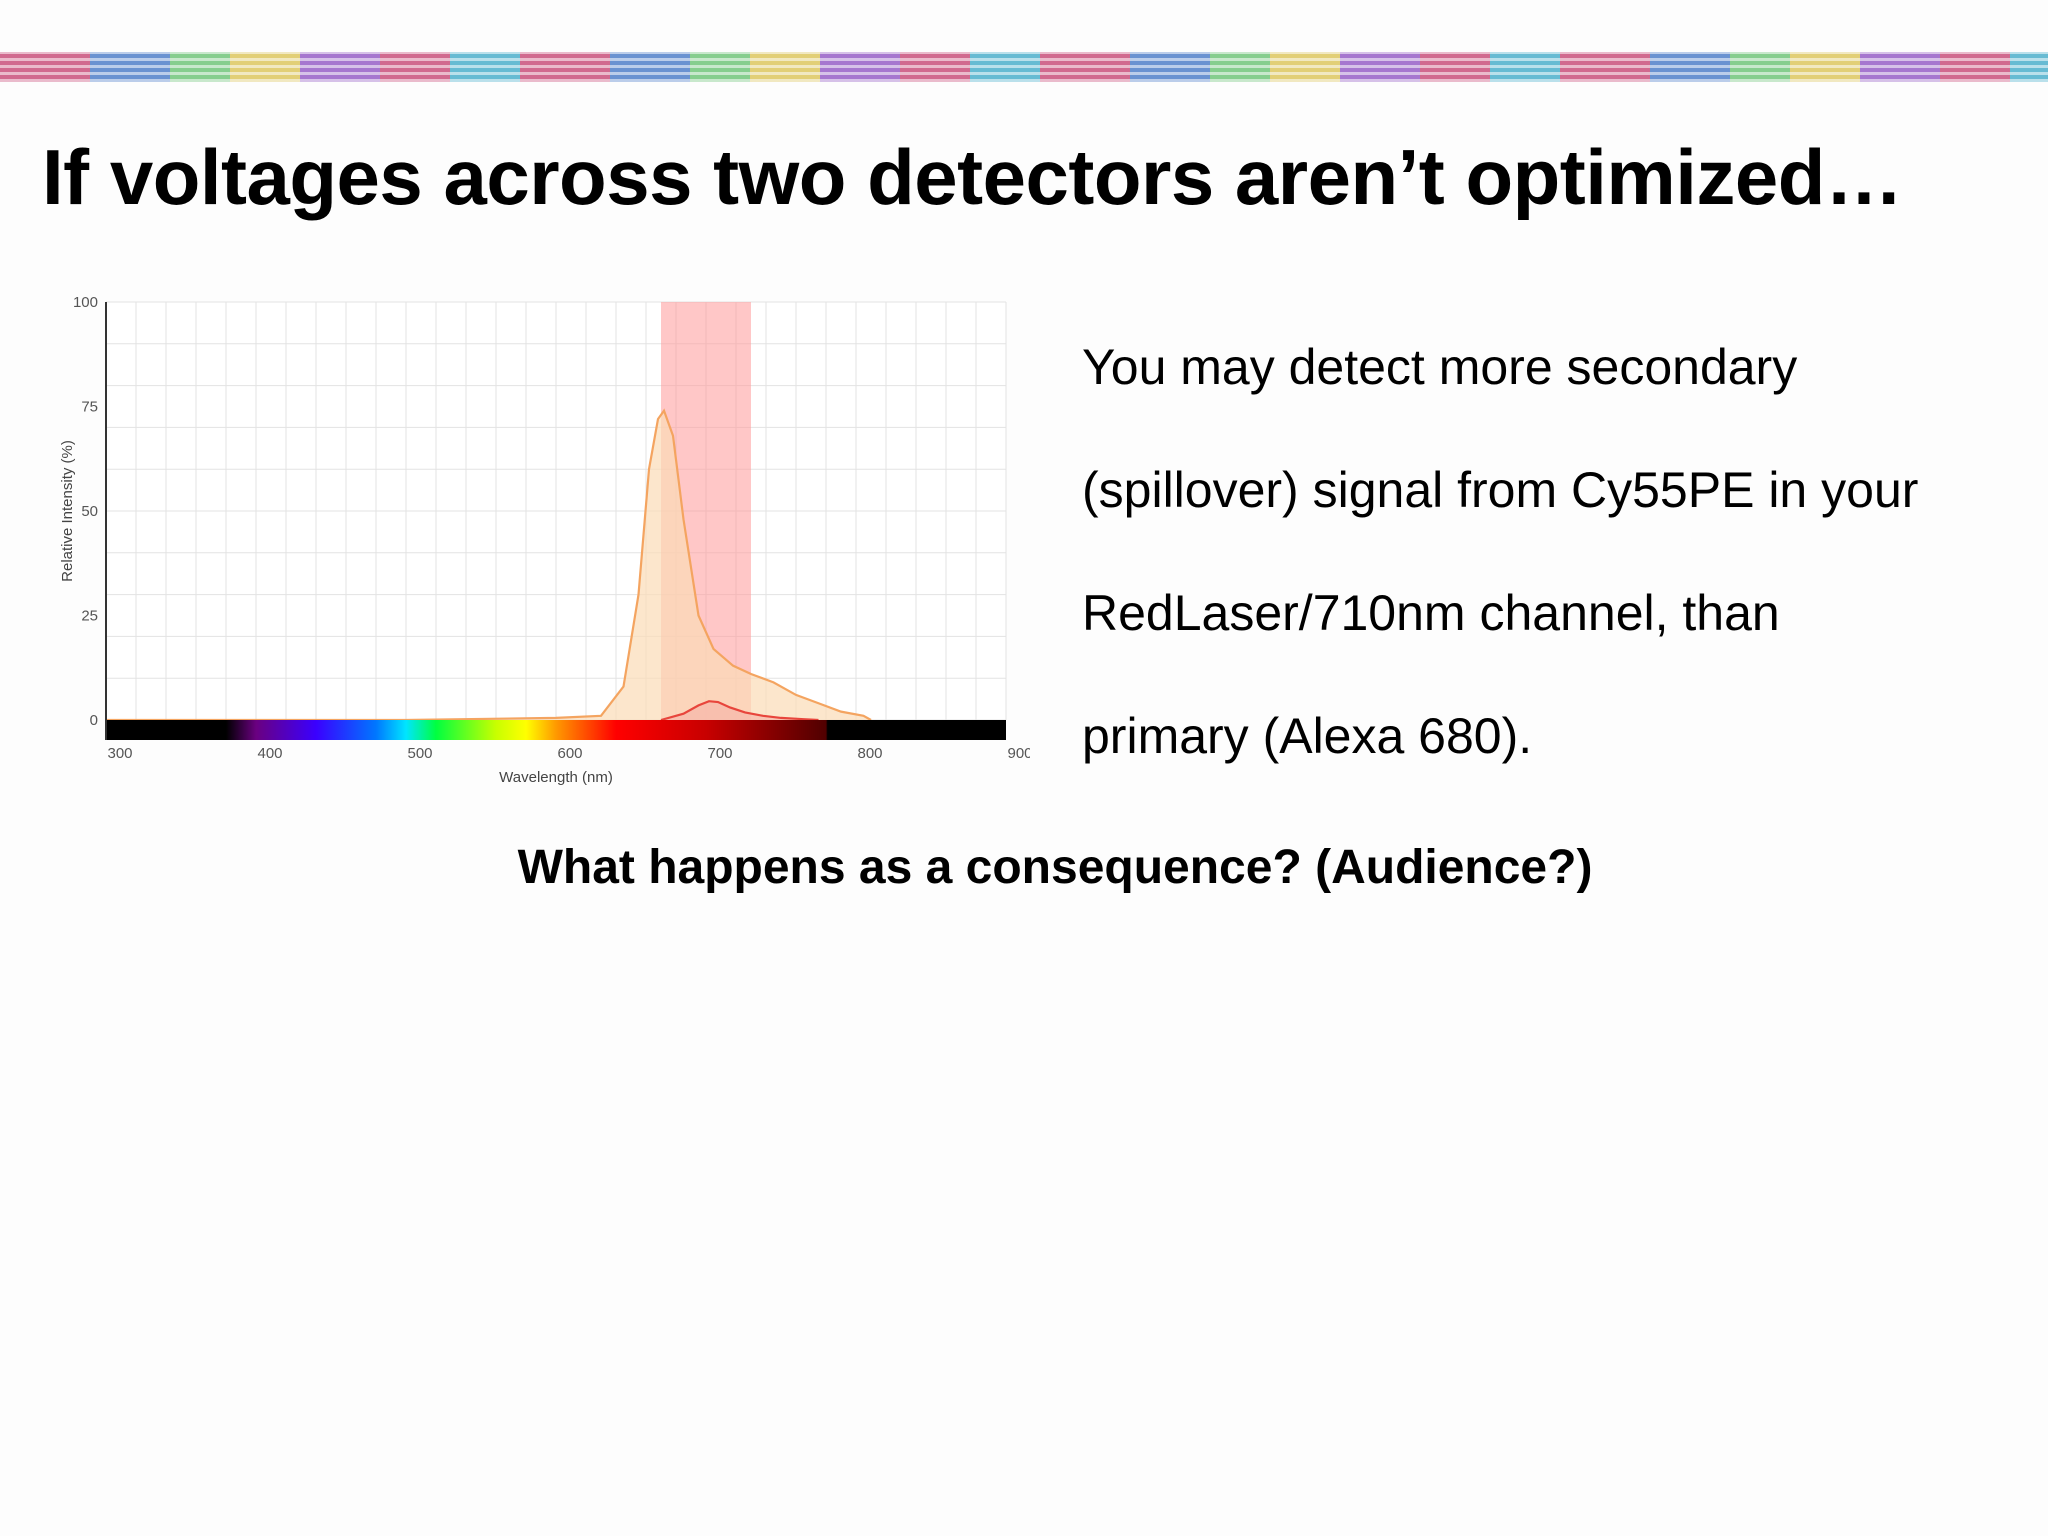  What do you see at coordinates (85, 302) in the screenshot?
I see `y-tick-label: 100` at bounding box center [85, 302].